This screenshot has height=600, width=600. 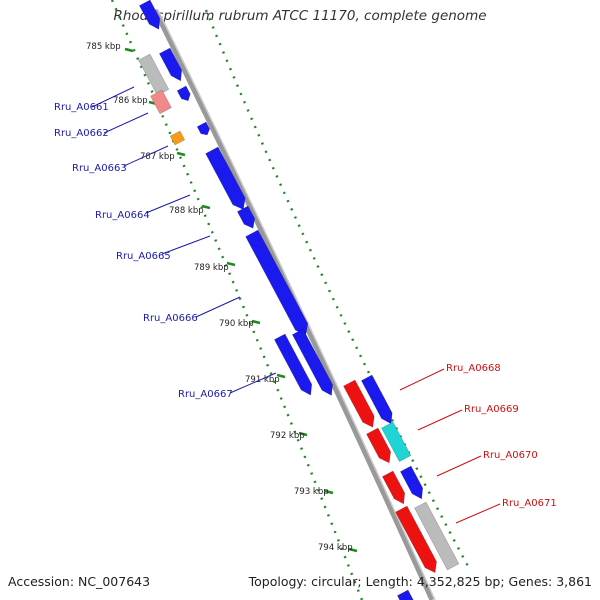 What do you see at coordinates (491, 409) in the screenshot?
I see `gene-label-right: Rru_A0669` at bounding box center [491, 409].